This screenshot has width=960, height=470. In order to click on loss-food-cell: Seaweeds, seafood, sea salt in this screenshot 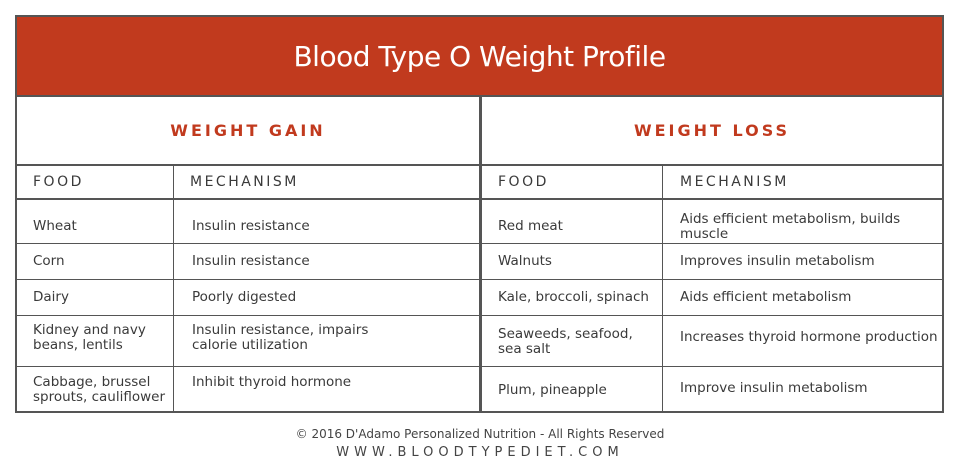, I will do `click(565, 341)`.